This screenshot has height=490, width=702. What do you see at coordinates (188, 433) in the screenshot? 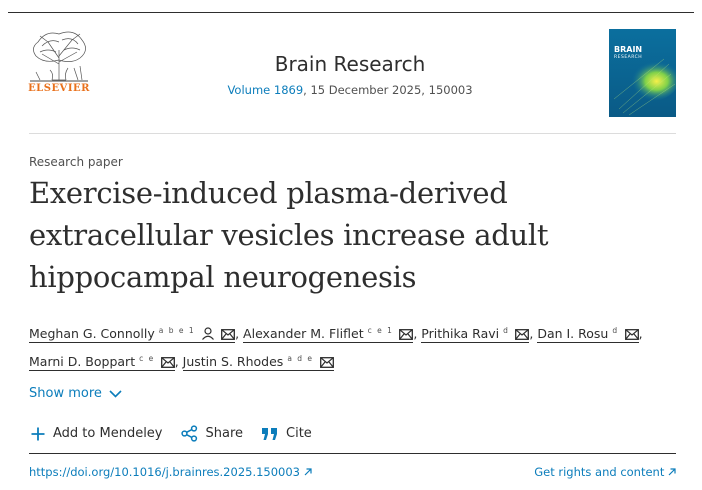
I see `share-icon` at bounding box center [188, 433].